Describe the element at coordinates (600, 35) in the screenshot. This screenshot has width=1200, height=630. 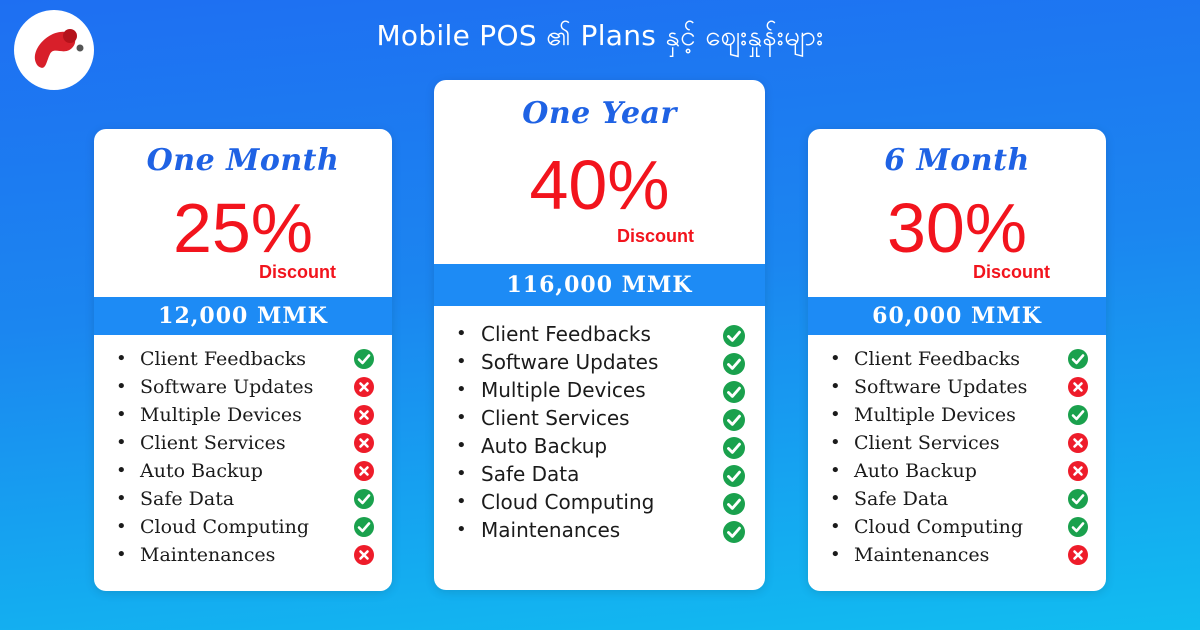
I see `page-title: Mobile POS ၏ Plans နှင့် ဈေးနှုန်းများ` at that location.